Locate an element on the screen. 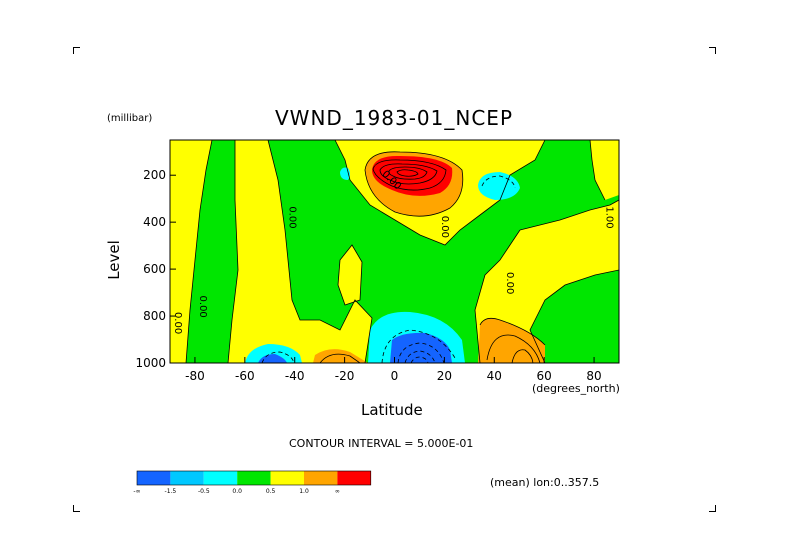 The width and height of the screenshot is (789, 558). y-tick-label: 600 is located at coordinates (154, 269).